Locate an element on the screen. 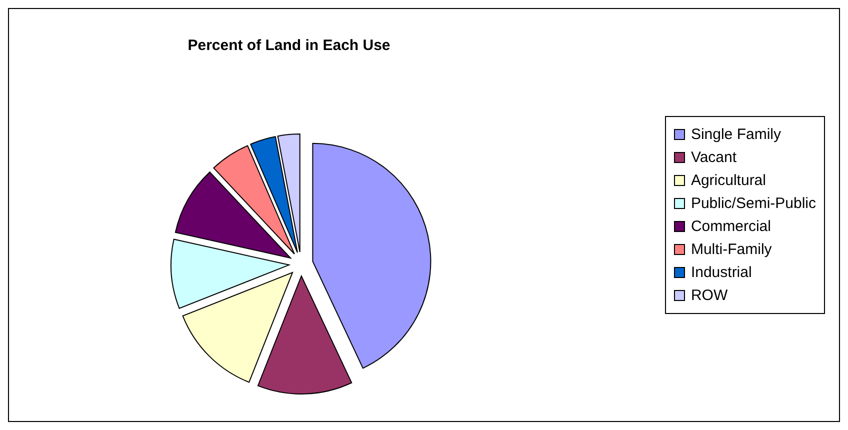 This screenshot has height=430, width=848. legend-label: Industrial is located at coordinates (721, 273).